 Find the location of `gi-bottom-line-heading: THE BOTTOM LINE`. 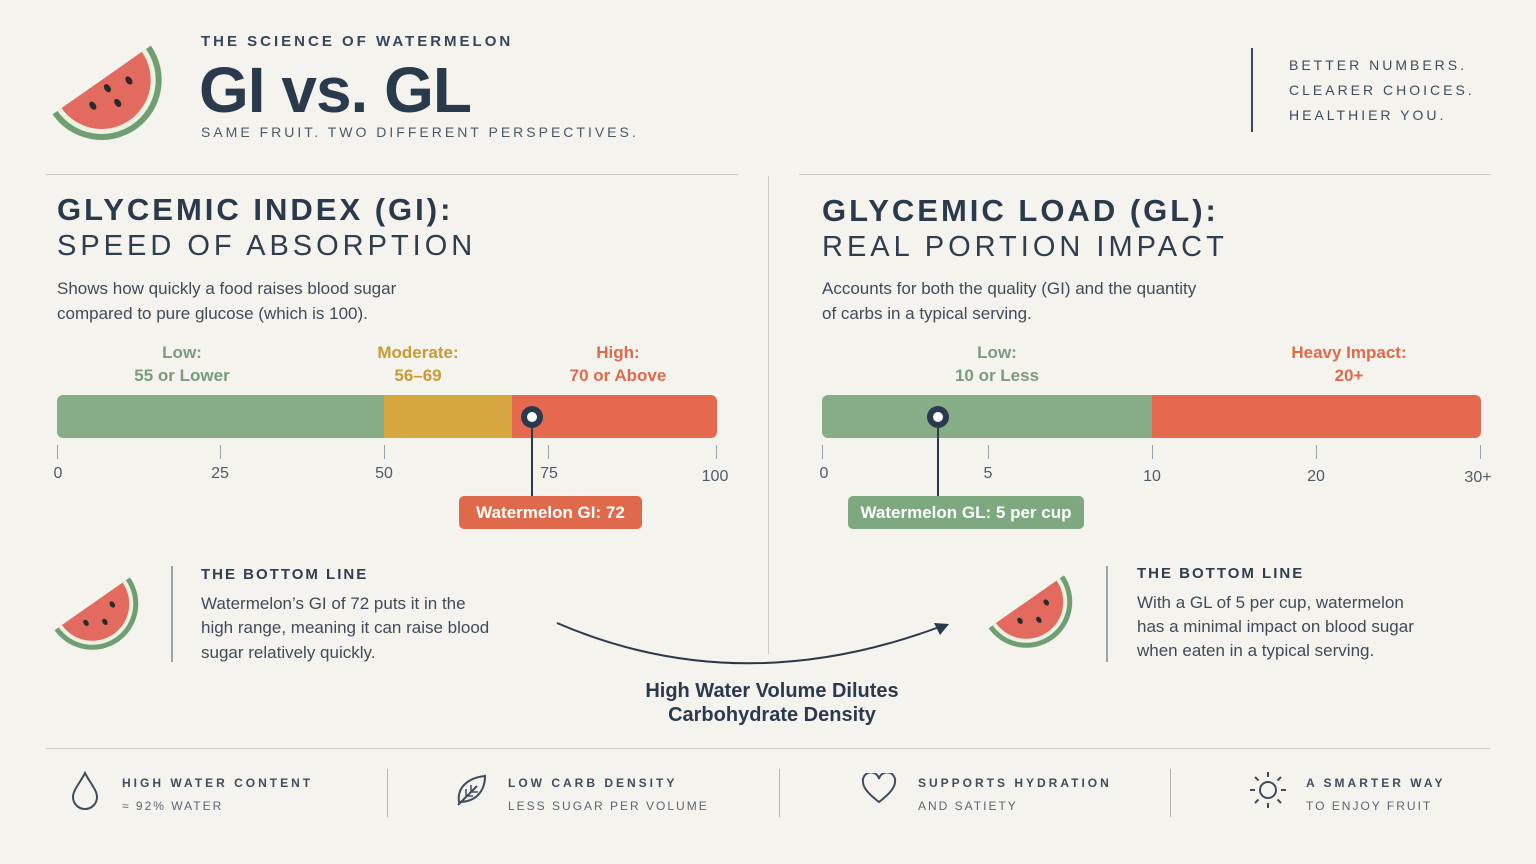

gi-bottom-line-heading: THE BOTTOM LINE is located at coordinates (285, 574).